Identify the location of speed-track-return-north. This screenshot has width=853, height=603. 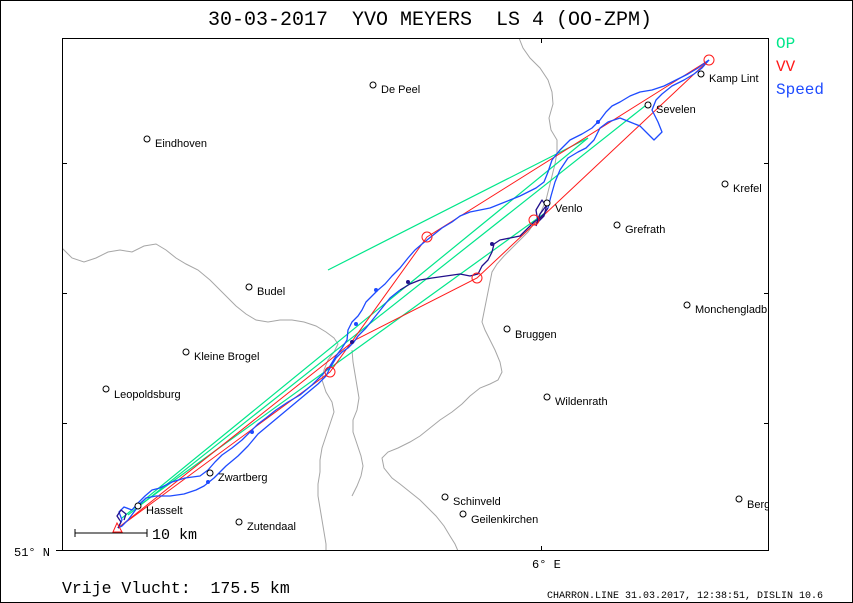
(628, 134).